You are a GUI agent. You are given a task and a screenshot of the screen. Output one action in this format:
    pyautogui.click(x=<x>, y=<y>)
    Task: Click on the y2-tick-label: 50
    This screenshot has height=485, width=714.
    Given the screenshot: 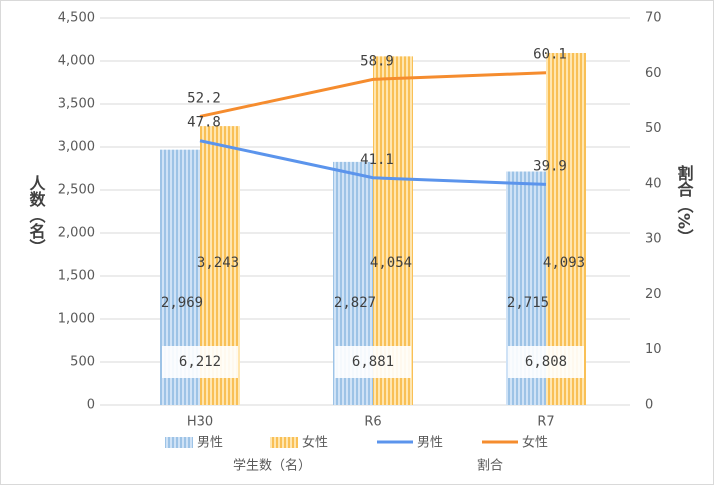 What is the action you would take?
    pyautogui.click(x=653, y=128)
    